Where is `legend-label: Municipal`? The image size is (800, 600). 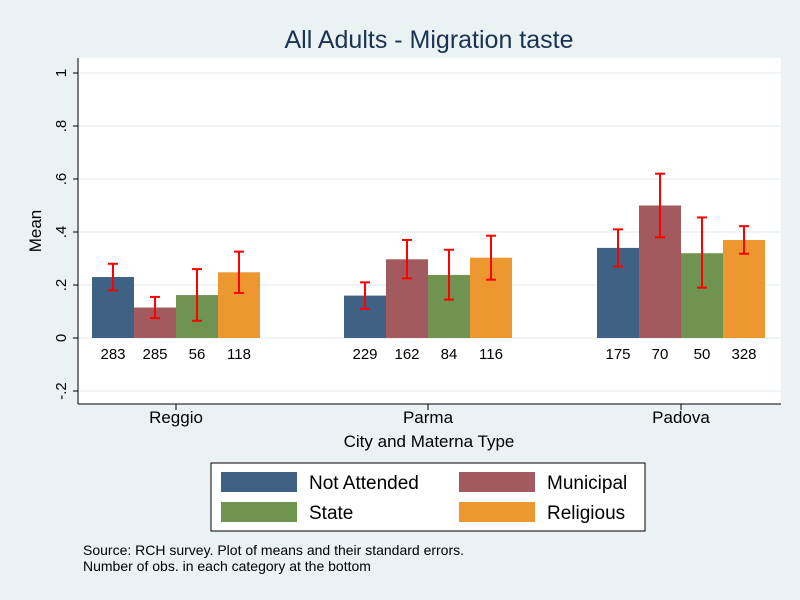
legend-label: Municipal is located at coordinates (587, 483).